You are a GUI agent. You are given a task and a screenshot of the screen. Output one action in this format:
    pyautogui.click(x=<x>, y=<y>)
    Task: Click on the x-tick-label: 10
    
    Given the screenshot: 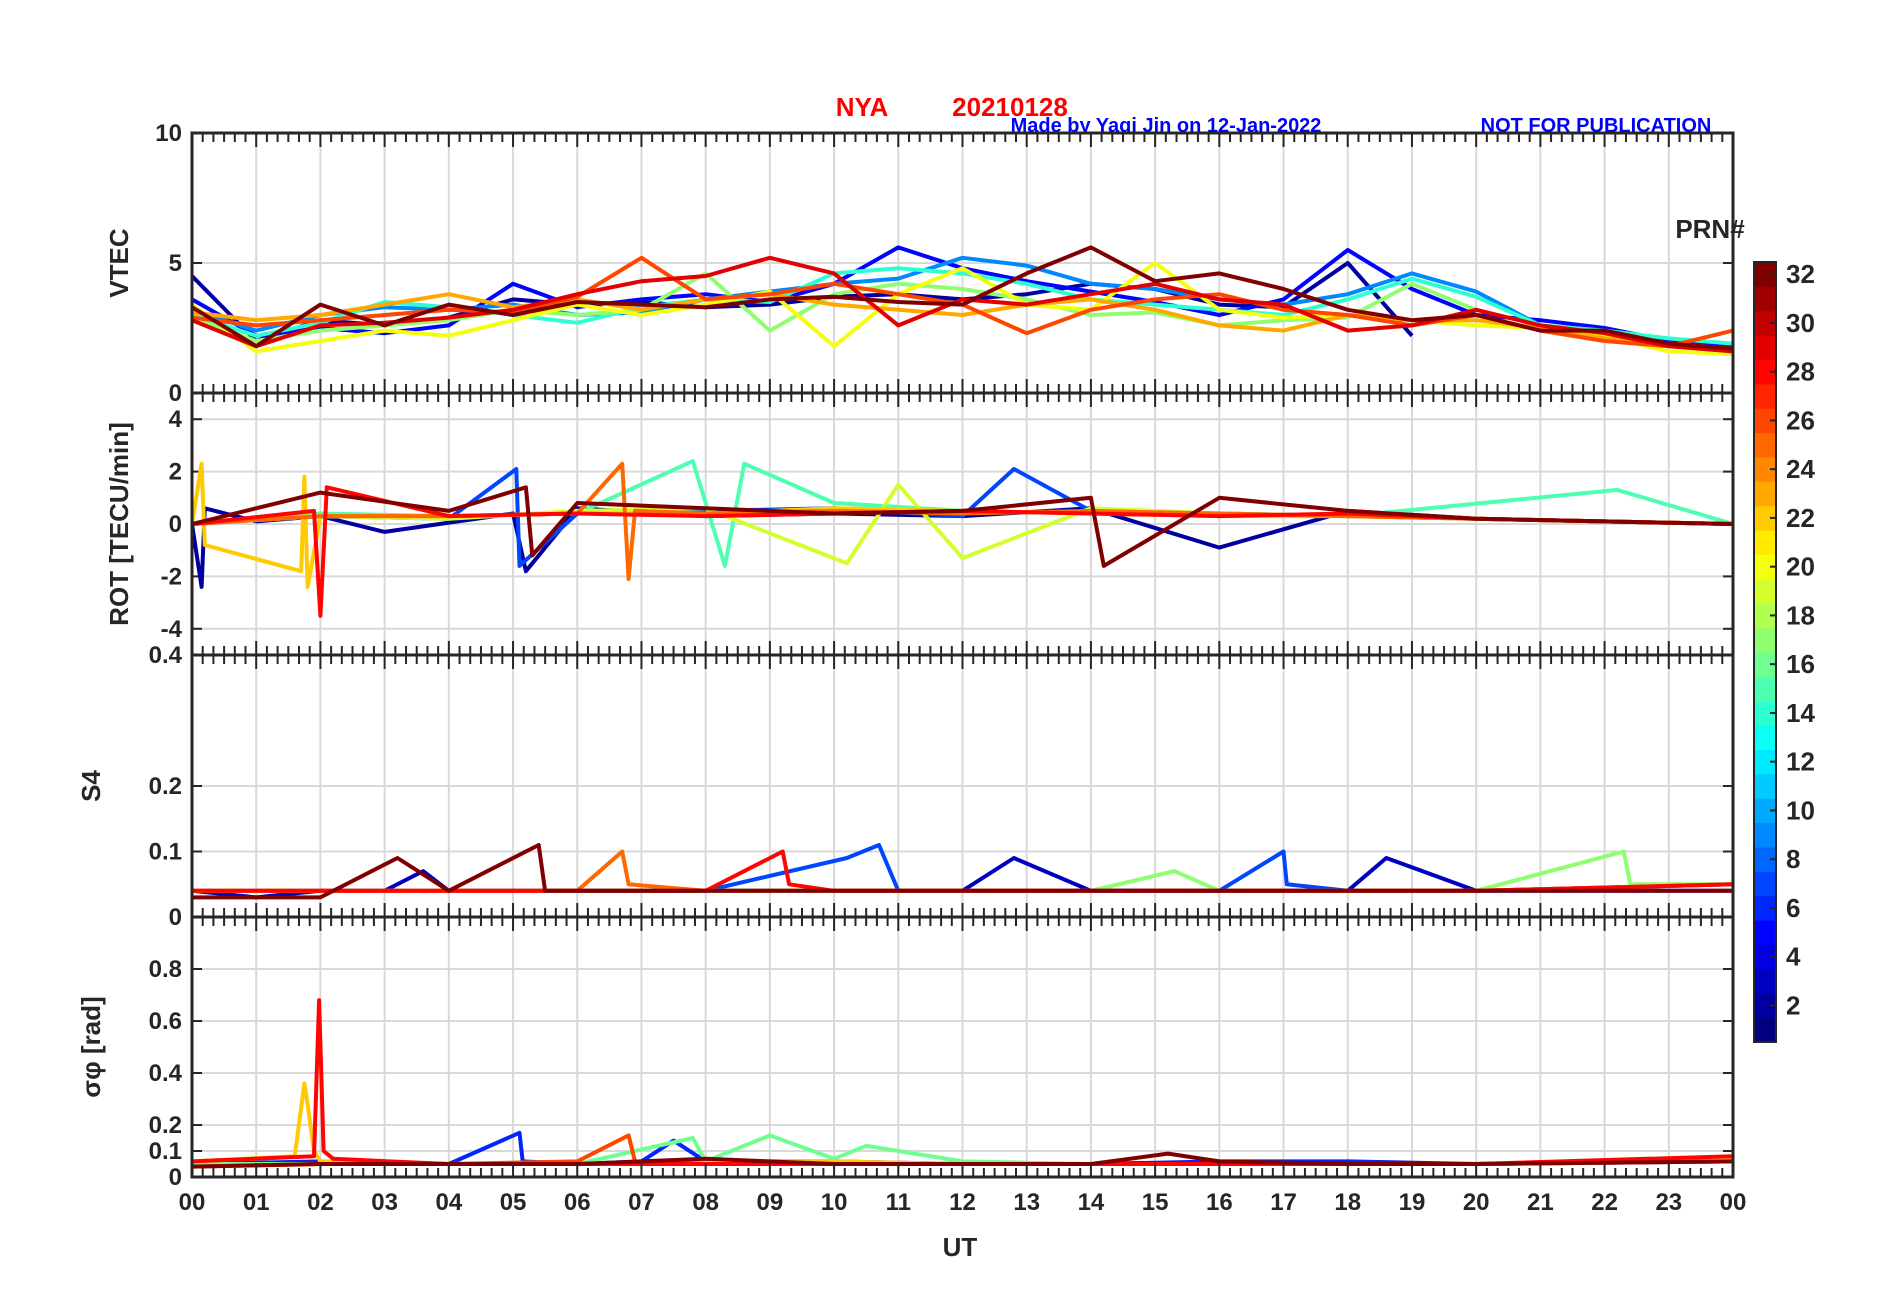 What is the action you would take?
    pyautogui.click(x=834, y=1202)
    